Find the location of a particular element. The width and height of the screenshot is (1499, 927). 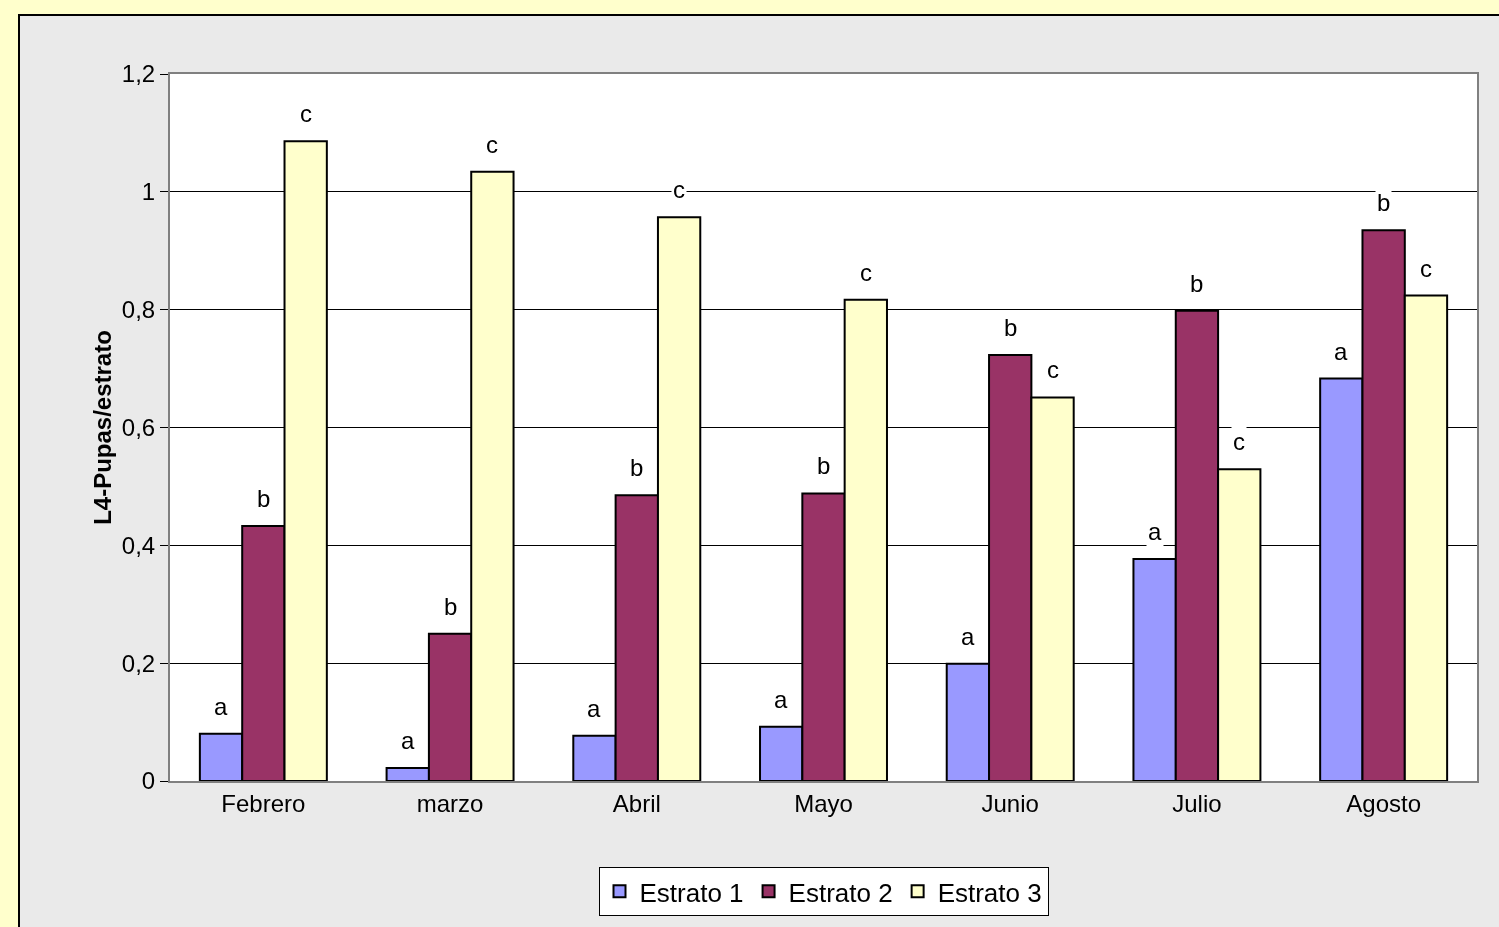

legend-label: Estrato 2 is located at coordinates (840, 892).